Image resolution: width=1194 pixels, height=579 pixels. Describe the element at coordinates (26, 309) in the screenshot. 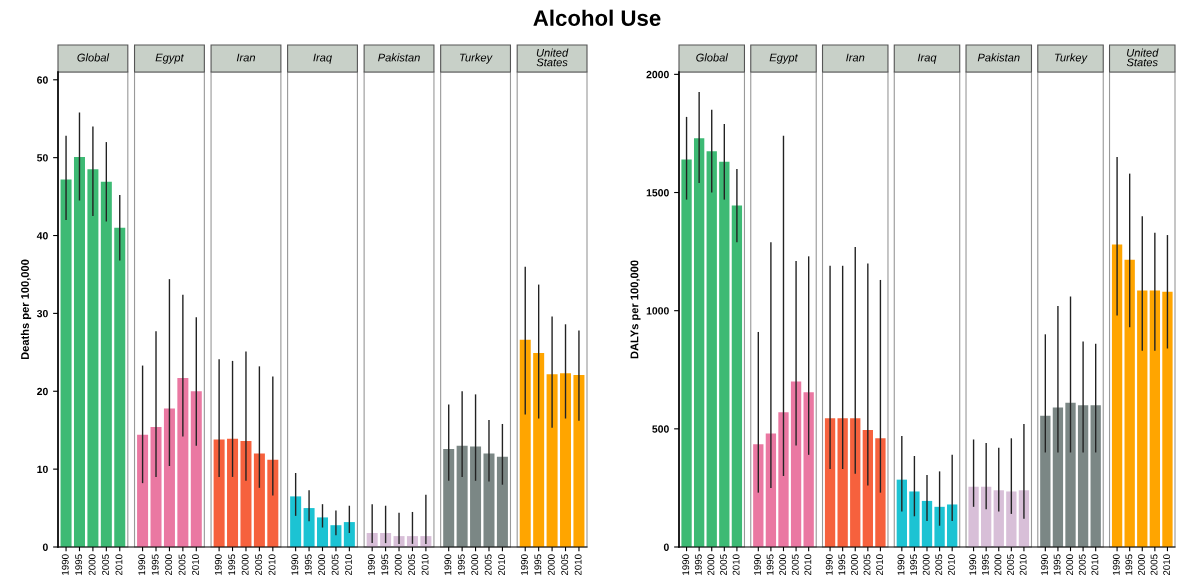

I see `y-axis-title: Deaths per 100,000` at that location.